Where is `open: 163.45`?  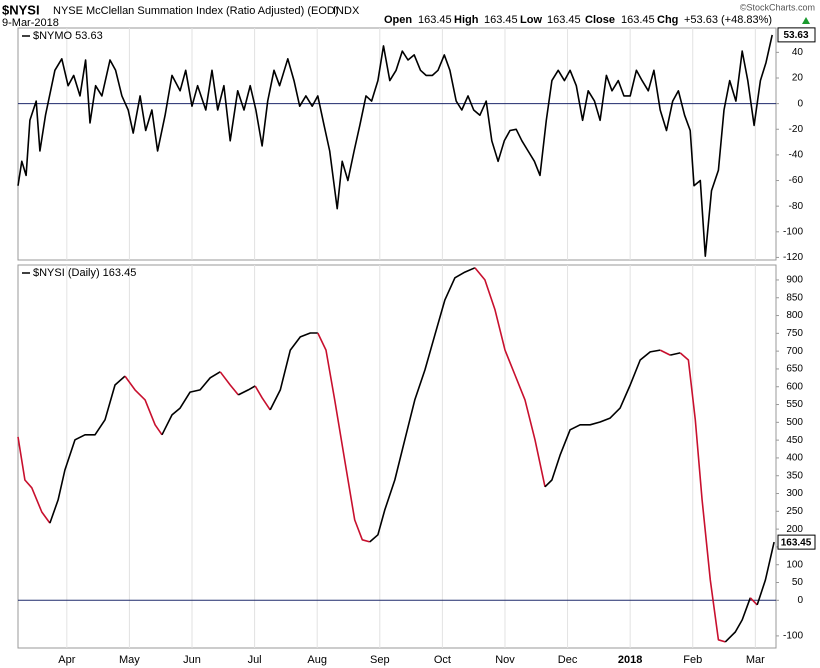 open: 163.45 is located at coordinates (435, 20).